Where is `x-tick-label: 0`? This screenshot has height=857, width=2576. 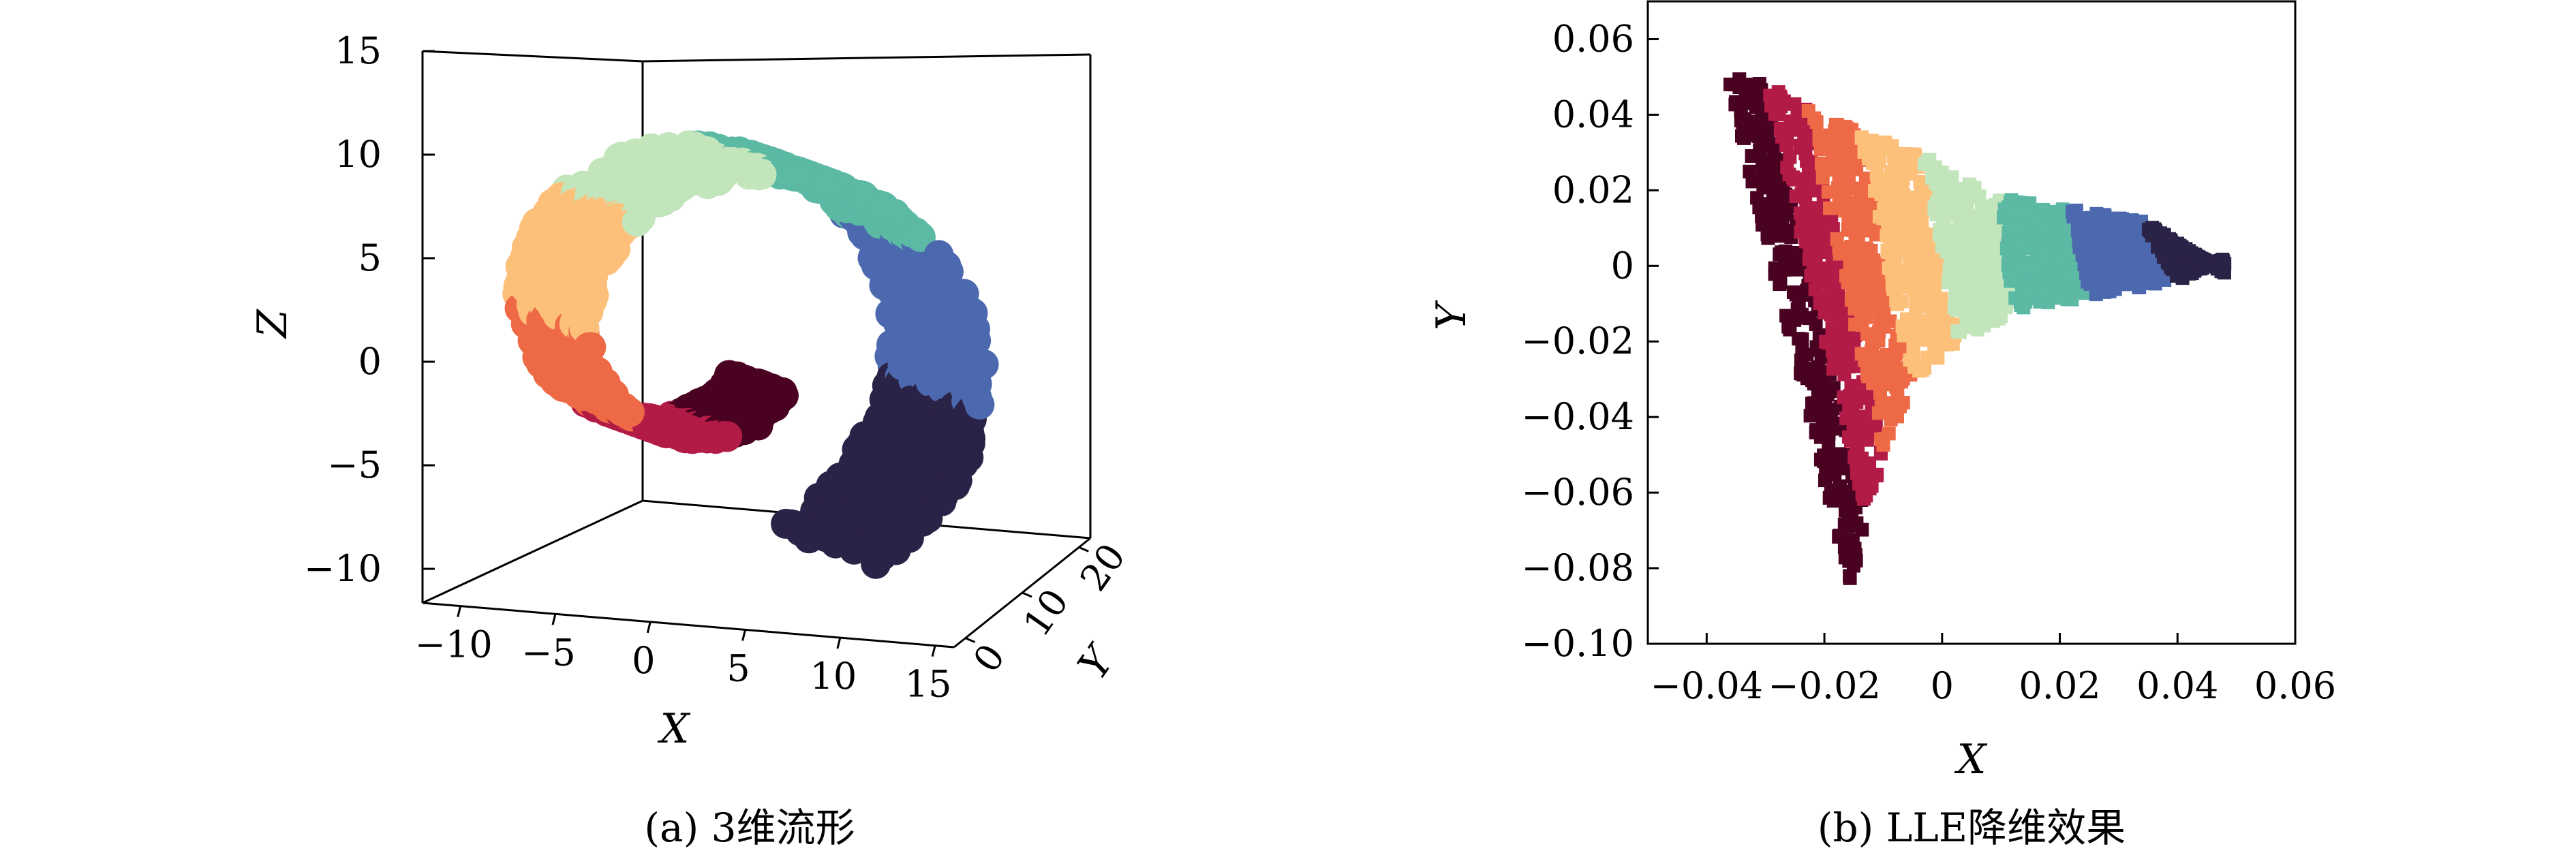
x-tick-label: 0 is located at coordinates (643, 660).